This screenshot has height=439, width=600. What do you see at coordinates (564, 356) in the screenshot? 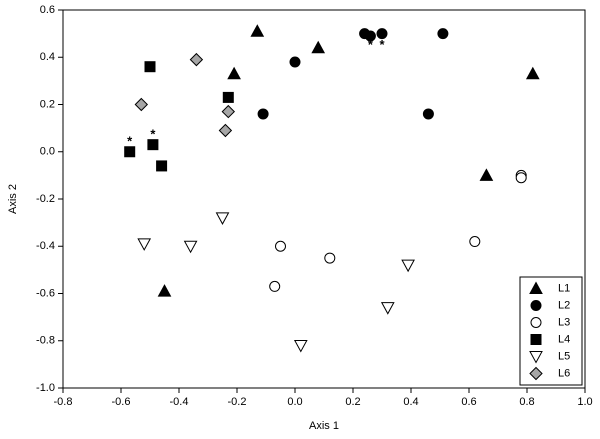
I see `legend-label: L5` at bounding box center [564, 356].